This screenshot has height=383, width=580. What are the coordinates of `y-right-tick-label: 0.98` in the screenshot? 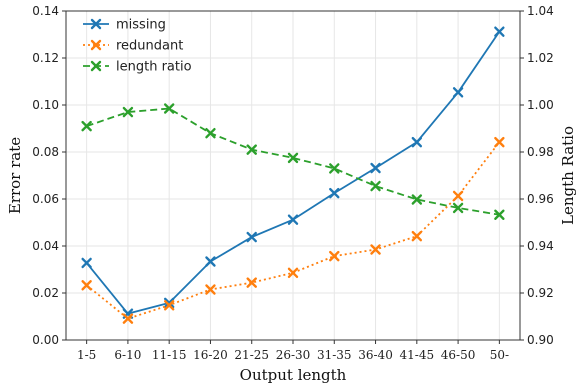 It's located at (540, 152).